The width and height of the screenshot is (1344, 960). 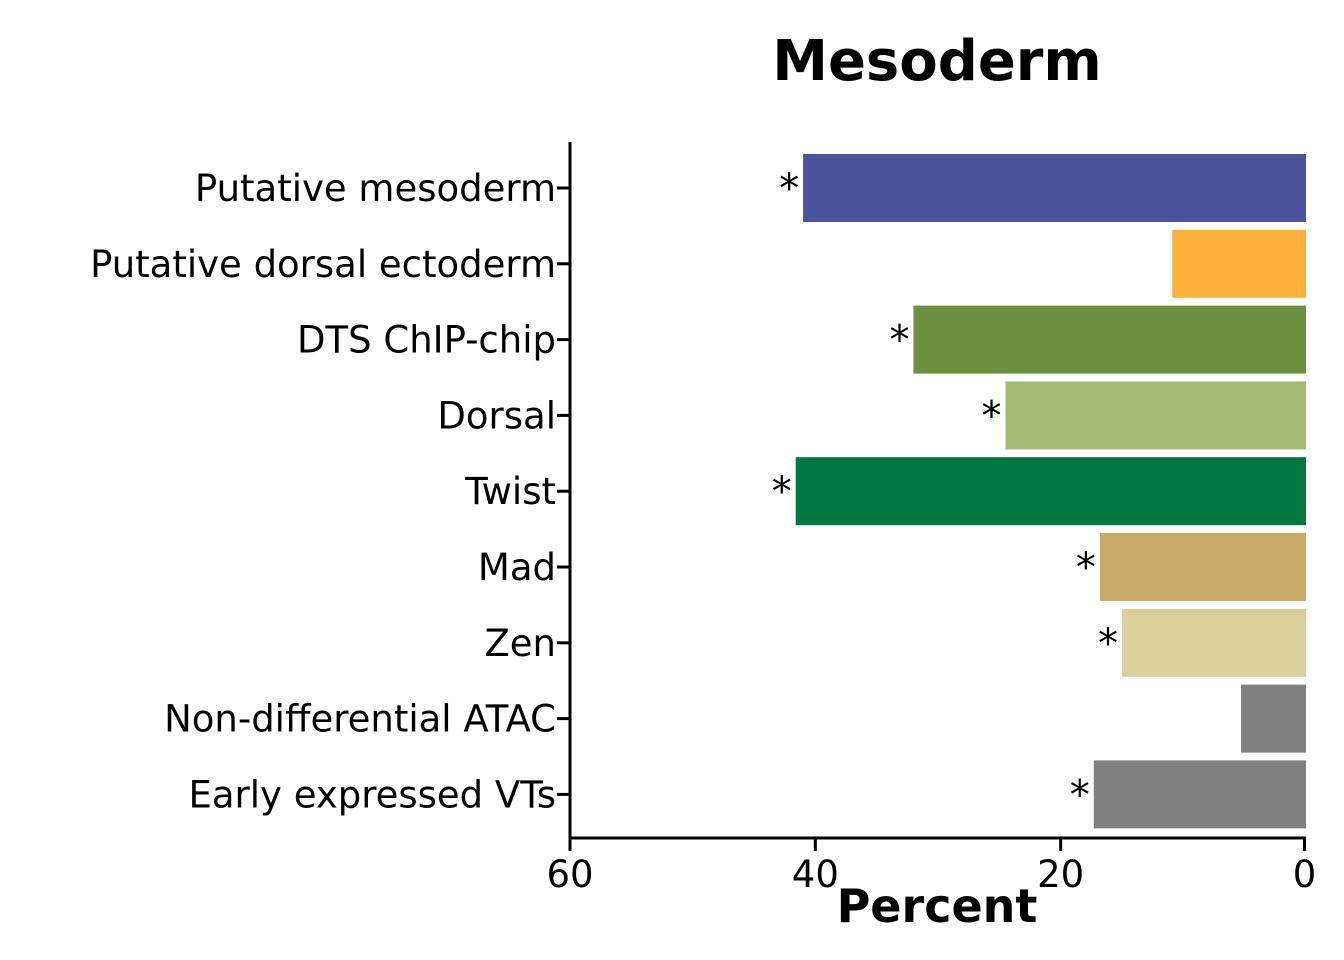 What do you see at coordinates (1108, 644) in the screenshot?
I see `significance-marker-6: *` at bounding box center [1108, 644].